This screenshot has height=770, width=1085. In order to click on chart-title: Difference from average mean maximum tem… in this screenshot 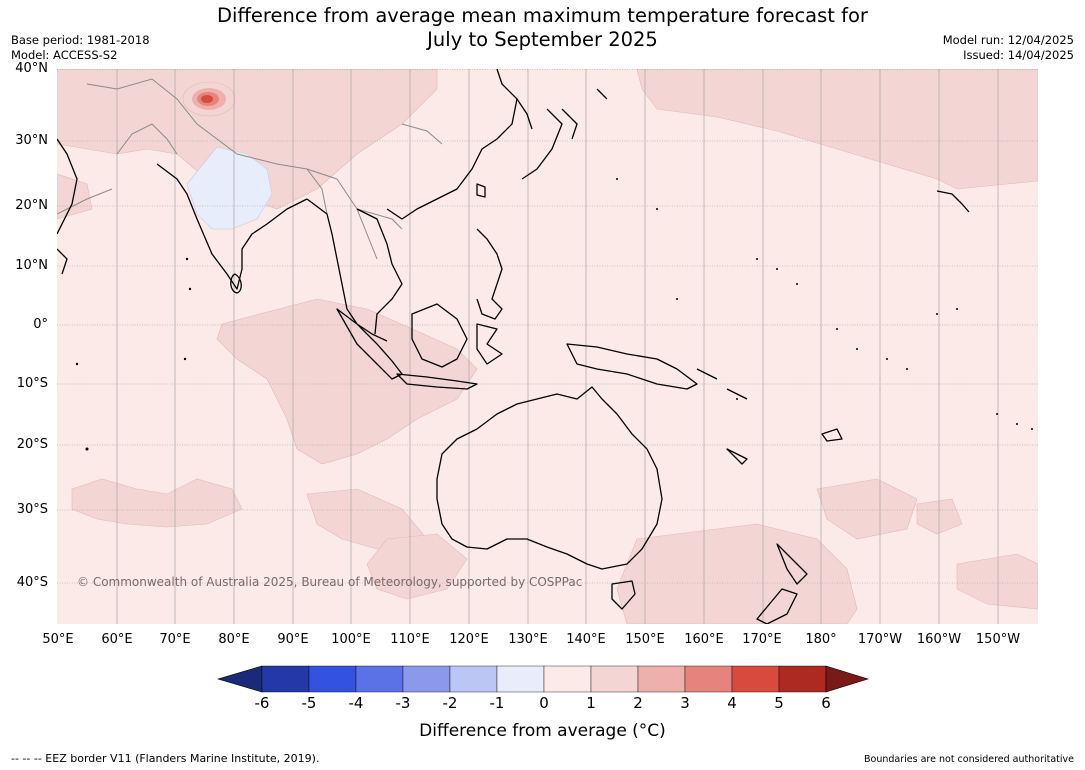, I will do `click(542, 28)`.